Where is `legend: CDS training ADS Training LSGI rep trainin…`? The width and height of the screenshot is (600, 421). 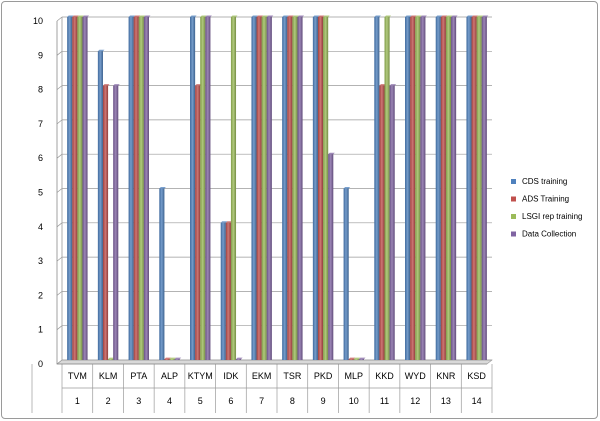
legend: CDS training ADS Training LSGI rep trainin… is located at coordinates (546, 208).